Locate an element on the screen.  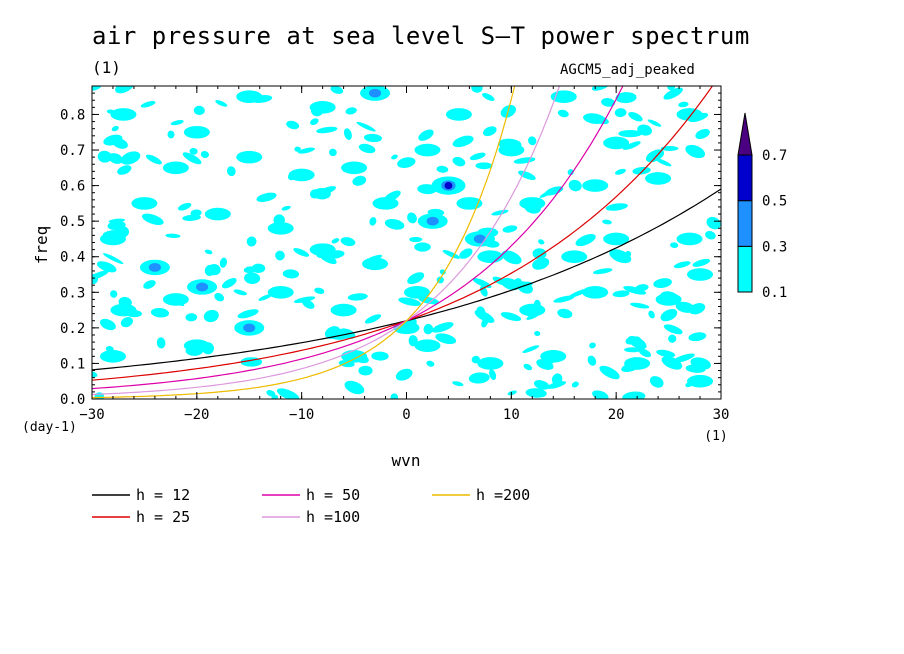
colorbar-label: 0.5 is located at coordinates (774, 202).